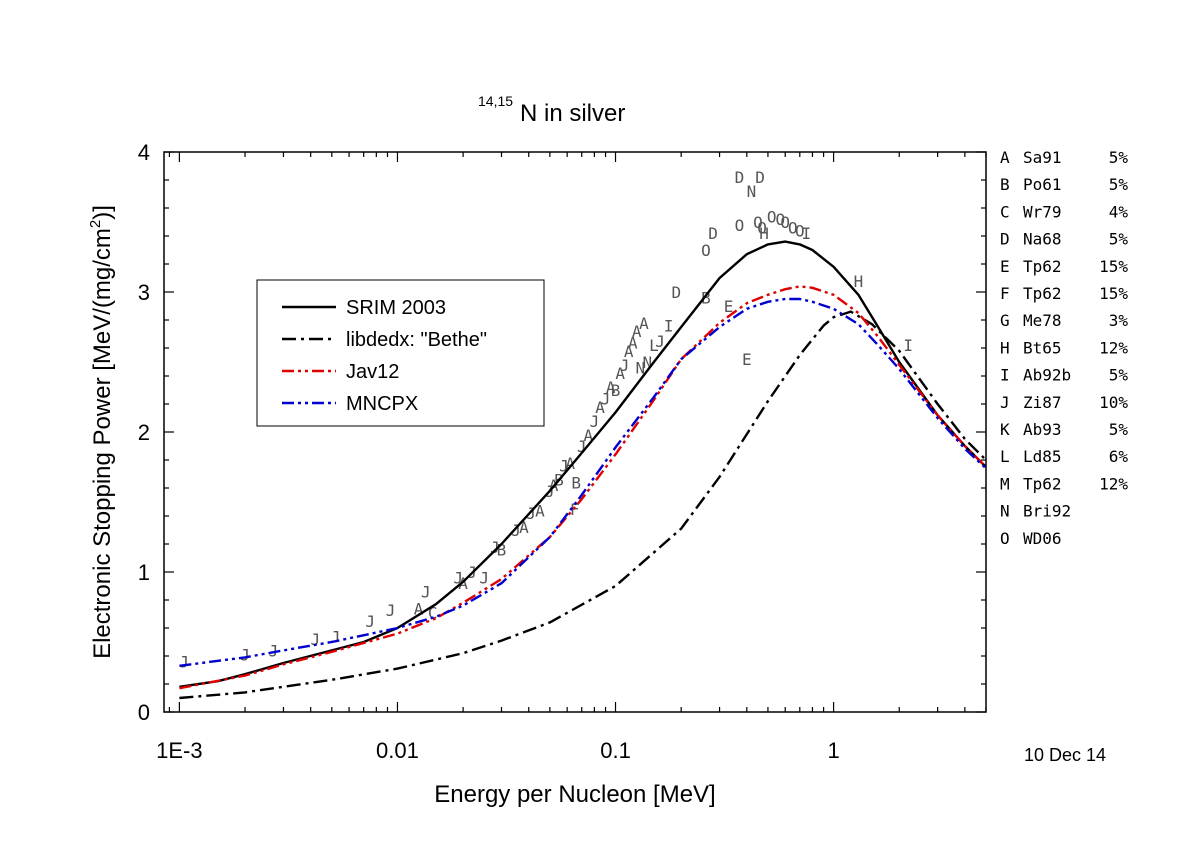 The width and height of the screenshot is (1200, 842). I want to click on x-axis-label: Energy per Nucleon [MeV], so click(574, 794).